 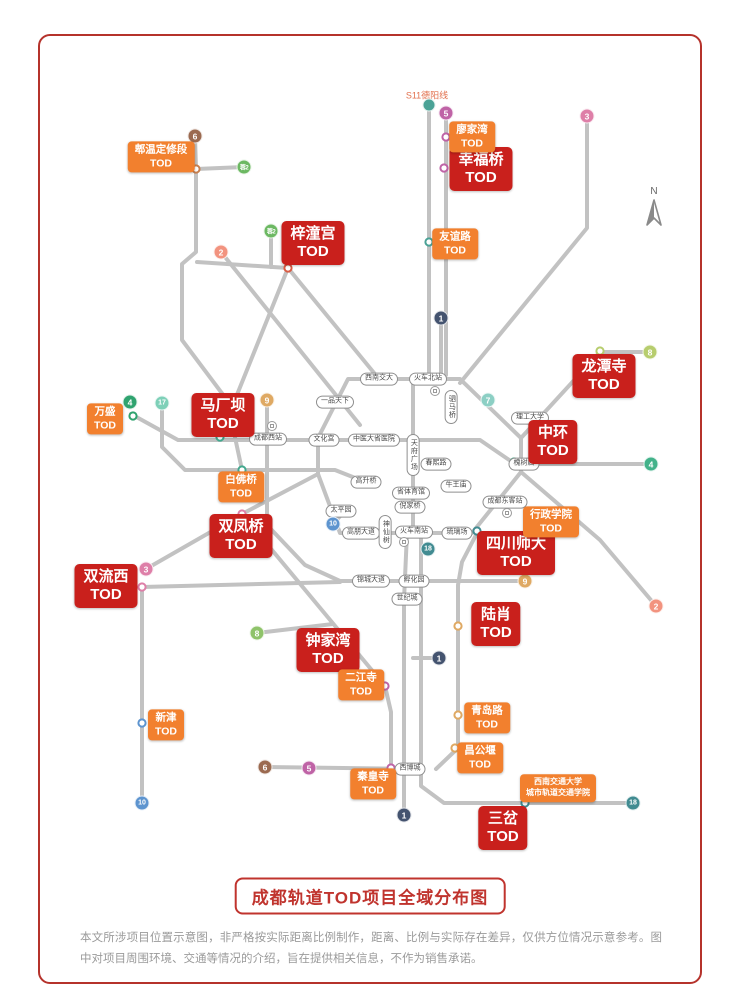 I want to click on tod-project-label-line: 陆肖, so click(x=495, y=614).